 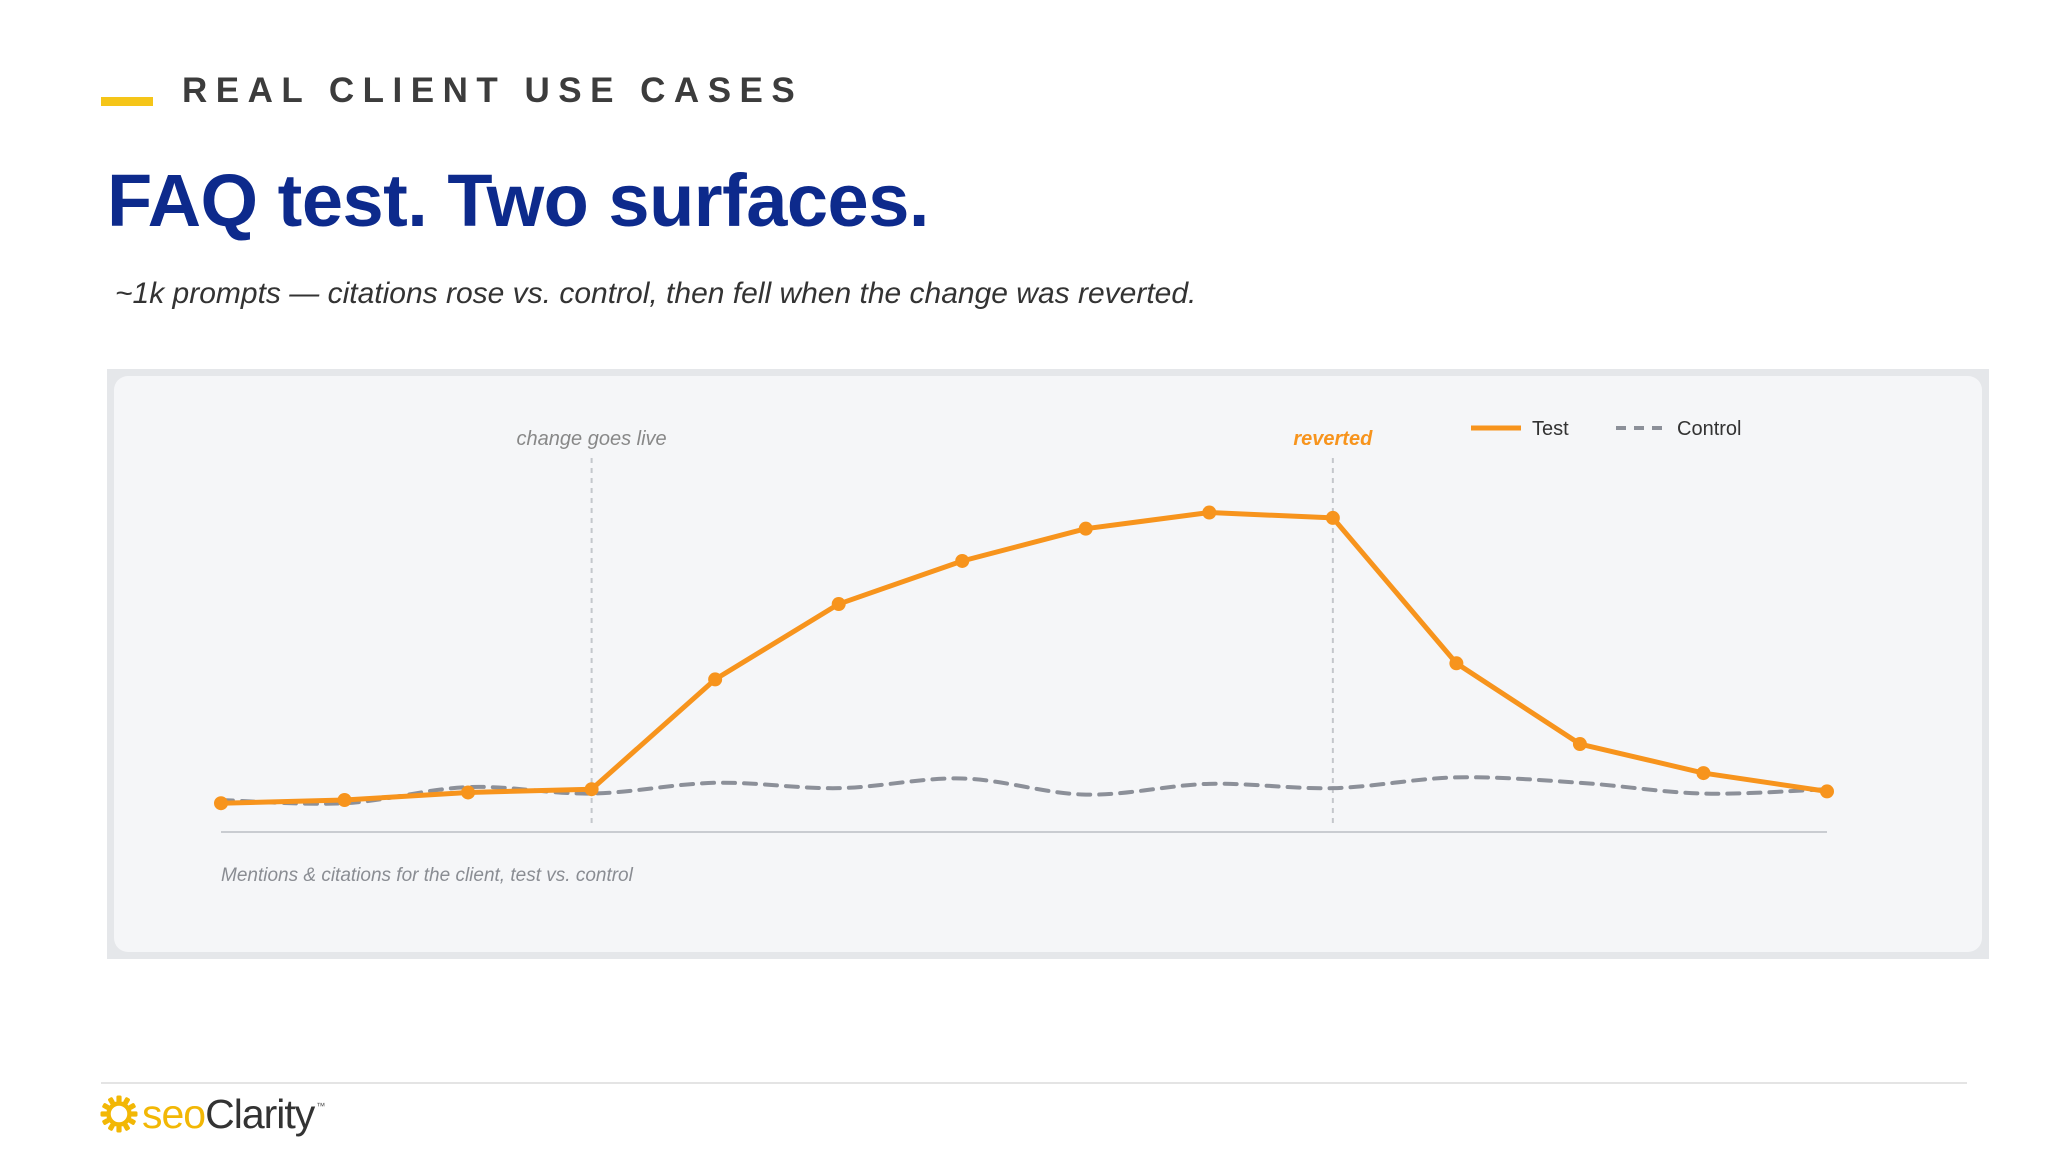 I want to click on seoclarity-logo: seoClarity ™, so click(x=212, y=1114).